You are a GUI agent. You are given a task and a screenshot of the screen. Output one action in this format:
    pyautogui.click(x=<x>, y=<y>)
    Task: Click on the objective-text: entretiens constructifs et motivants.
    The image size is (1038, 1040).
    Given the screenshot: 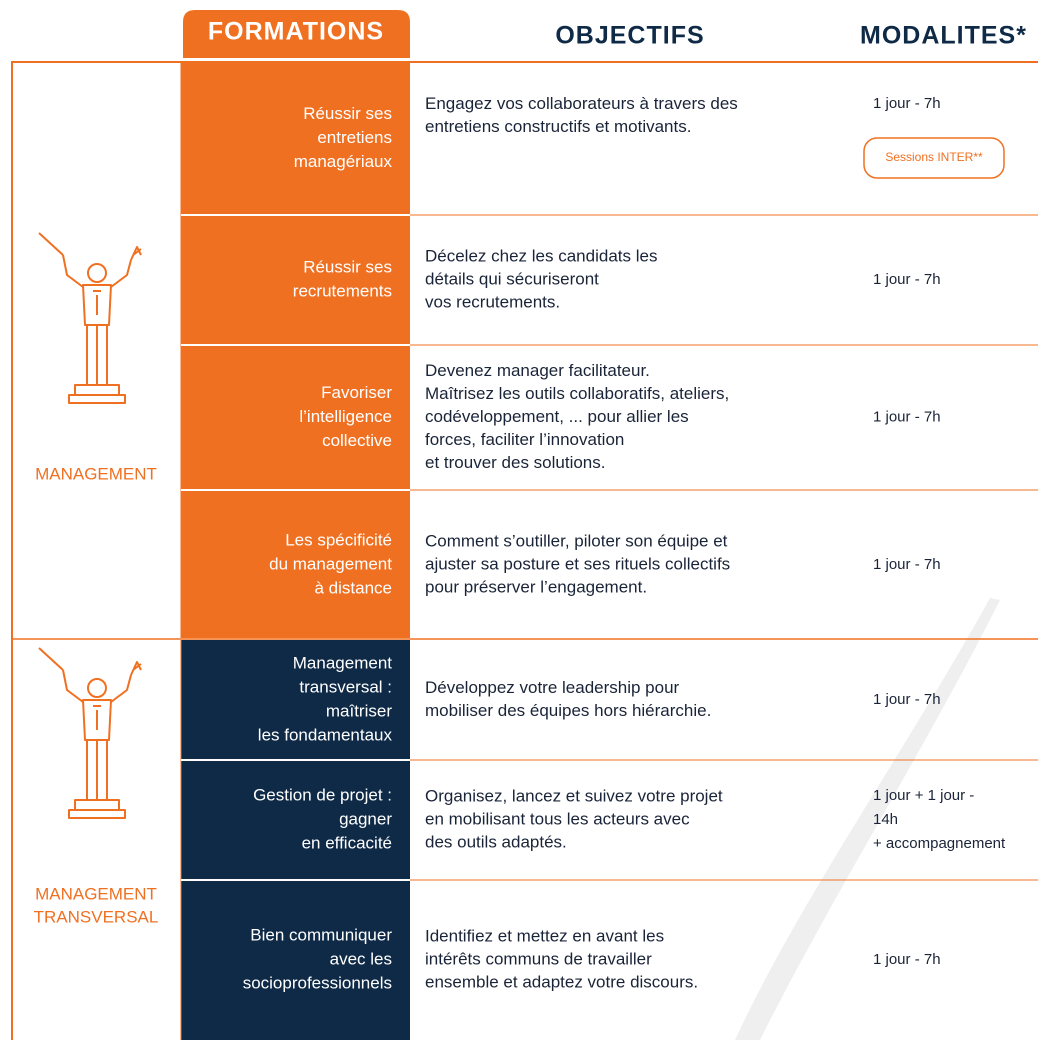 What is the action you would take?
    pyautogui.click(x=558, y=126)
    